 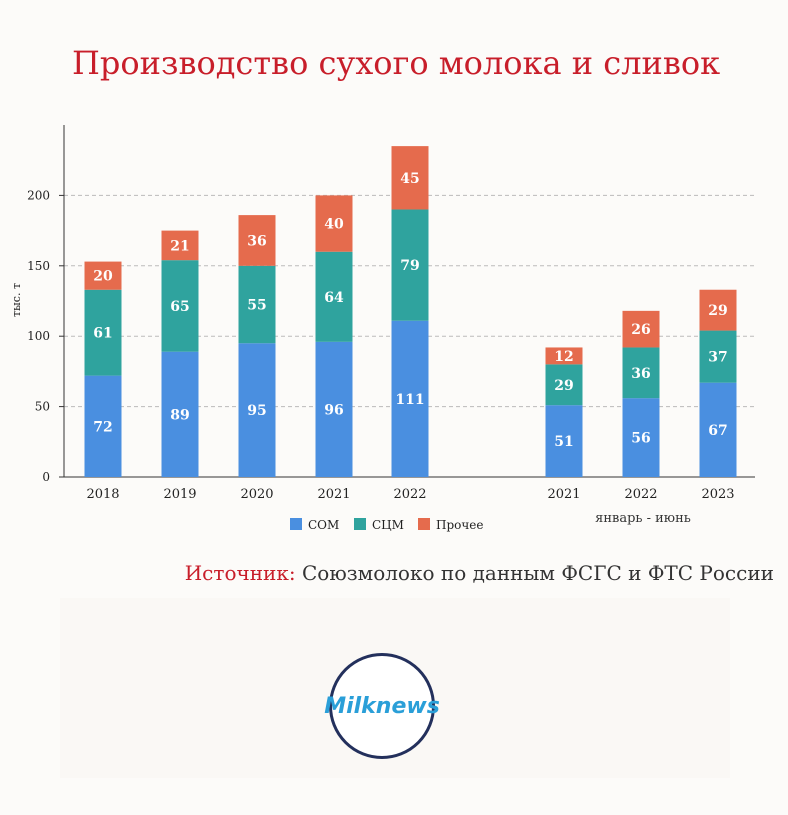 I want to click on data-label: 65, so click(x=179, y=307).